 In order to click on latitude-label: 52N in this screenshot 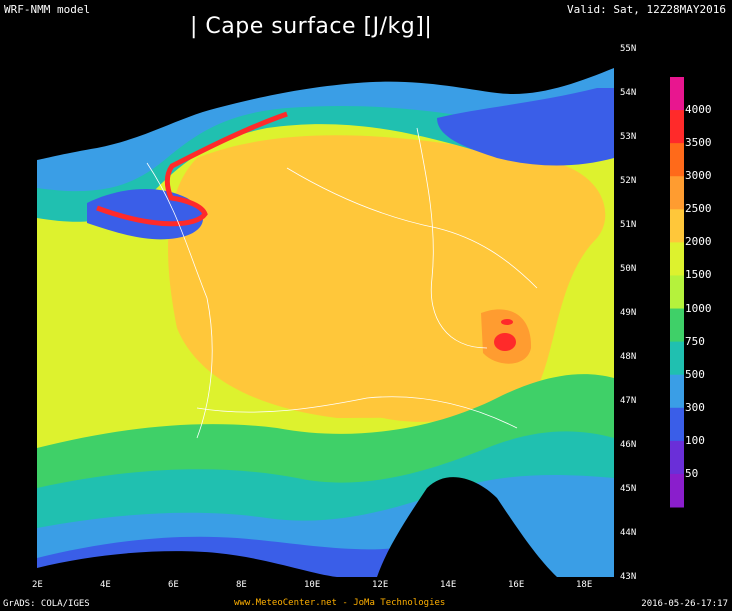, I will do `click(628, 181)`.